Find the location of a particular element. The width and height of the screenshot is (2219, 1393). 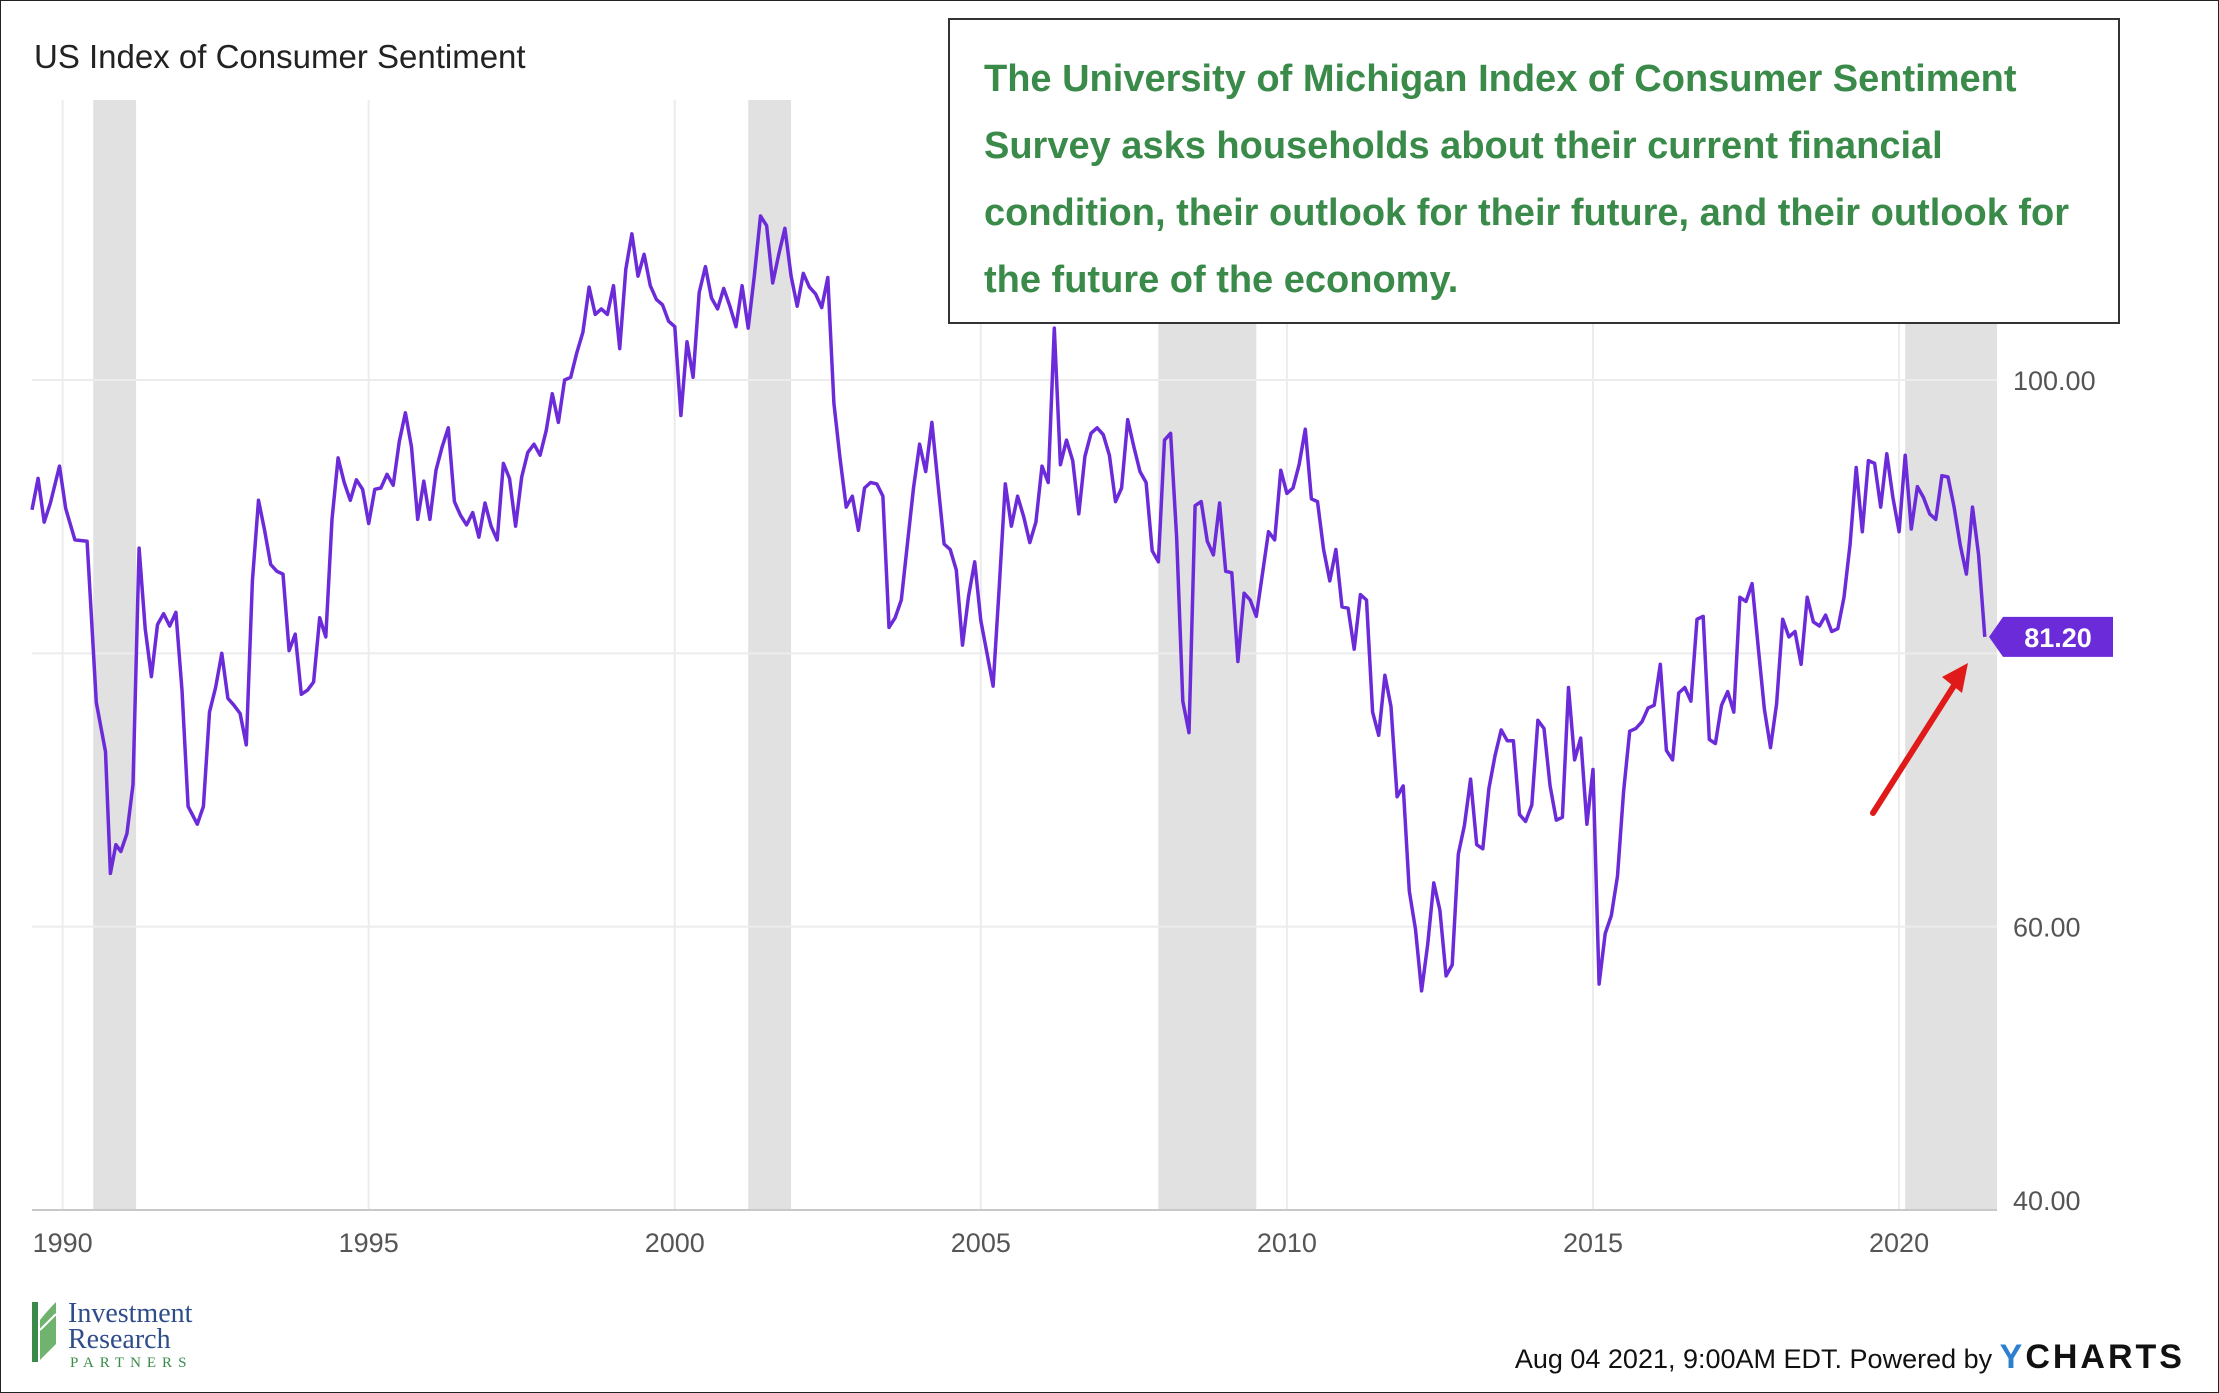

x-tick-label-1995: 1995 is located at coordinates (369, 1243).